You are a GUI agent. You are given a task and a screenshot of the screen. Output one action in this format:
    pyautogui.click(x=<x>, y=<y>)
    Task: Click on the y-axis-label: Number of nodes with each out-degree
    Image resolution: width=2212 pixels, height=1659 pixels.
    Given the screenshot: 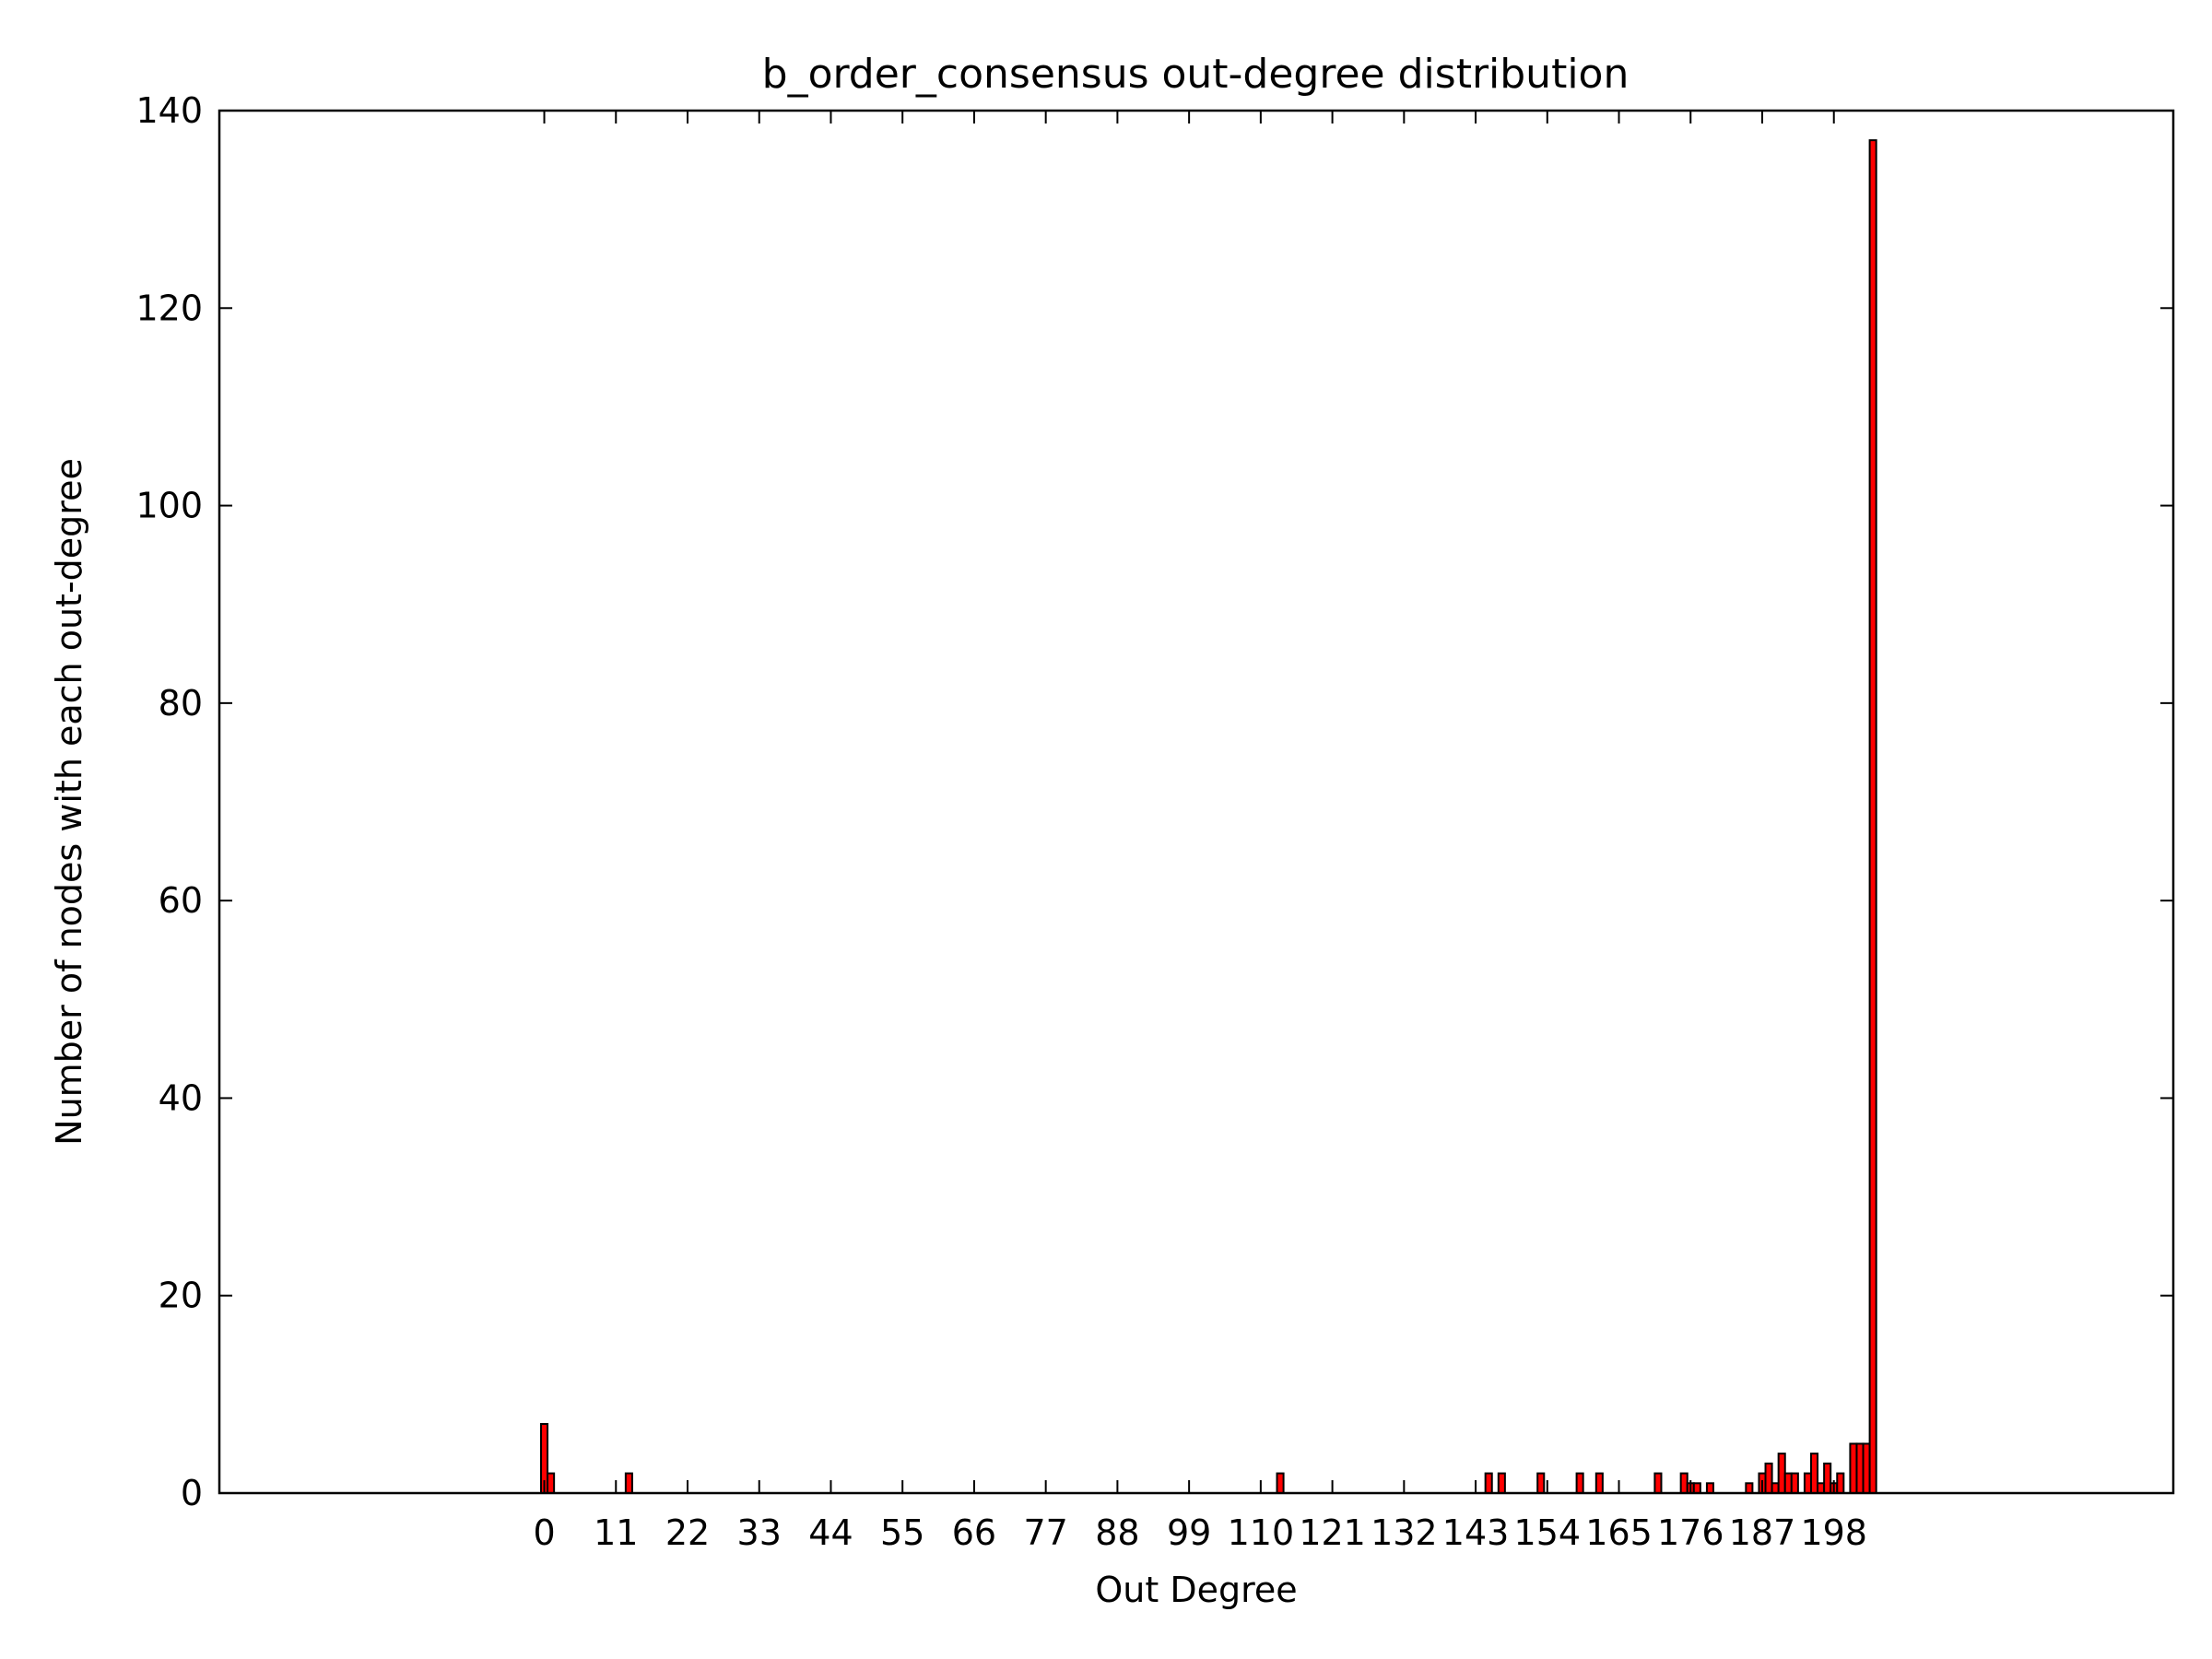 What is the action you would take?
    pyautogui.click(x=69, y=802)
    